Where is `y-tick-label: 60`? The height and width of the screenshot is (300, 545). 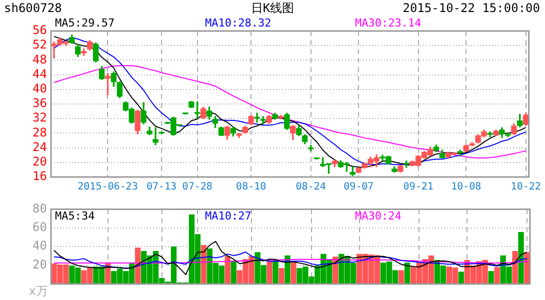
y-tick-label: 60 is located at coordinates (39, 227).